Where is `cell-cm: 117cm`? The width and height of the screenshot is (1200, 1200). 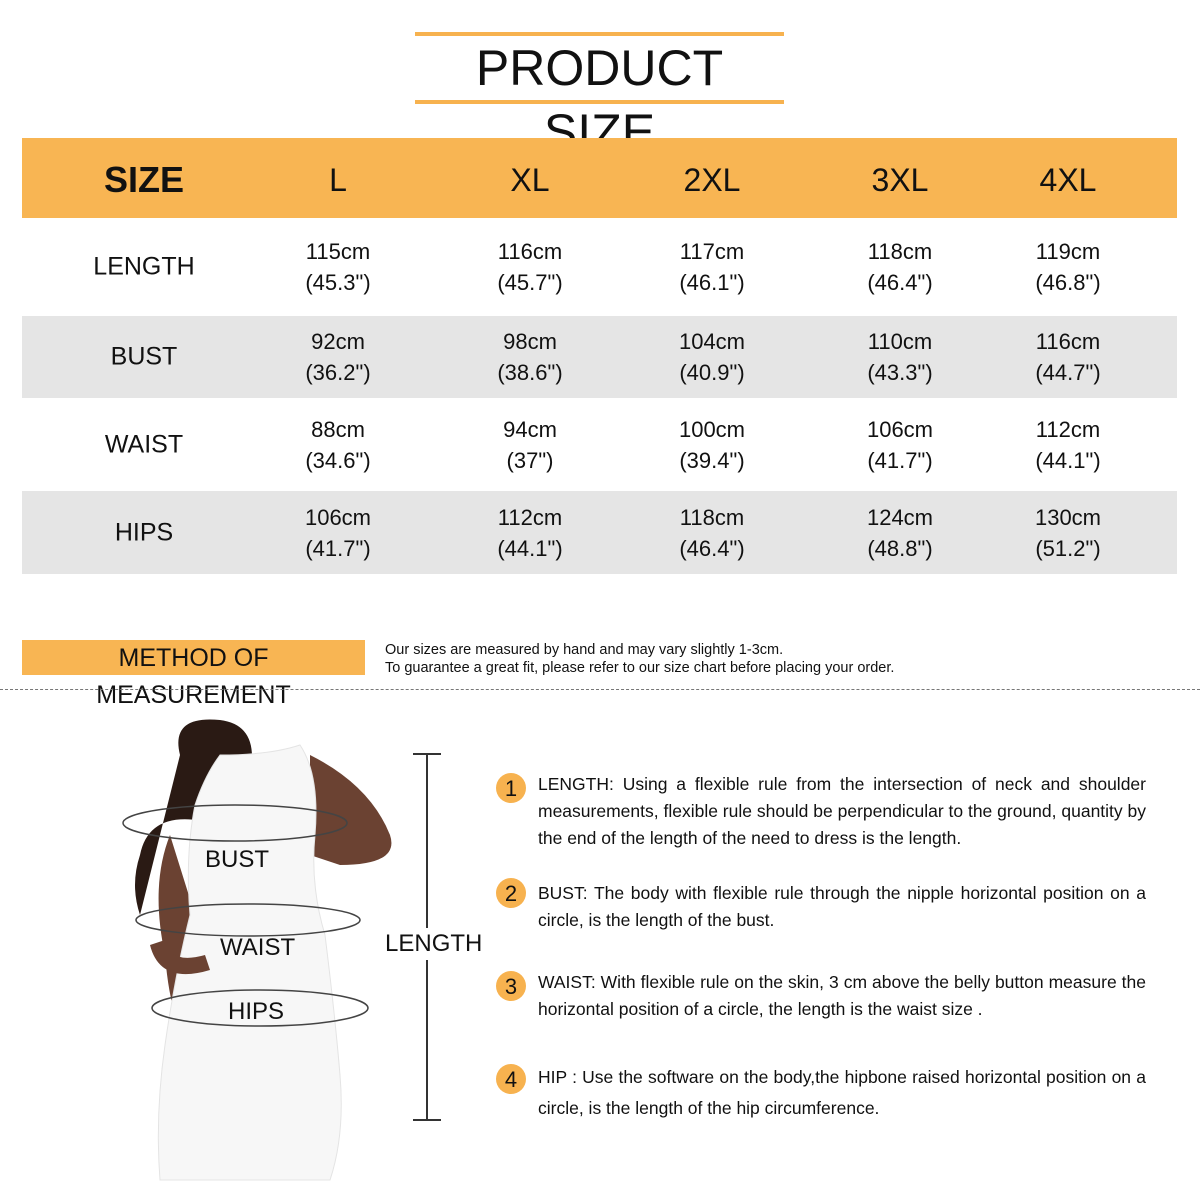
cell-cm: 117cm is located at coordinates (712, 251).